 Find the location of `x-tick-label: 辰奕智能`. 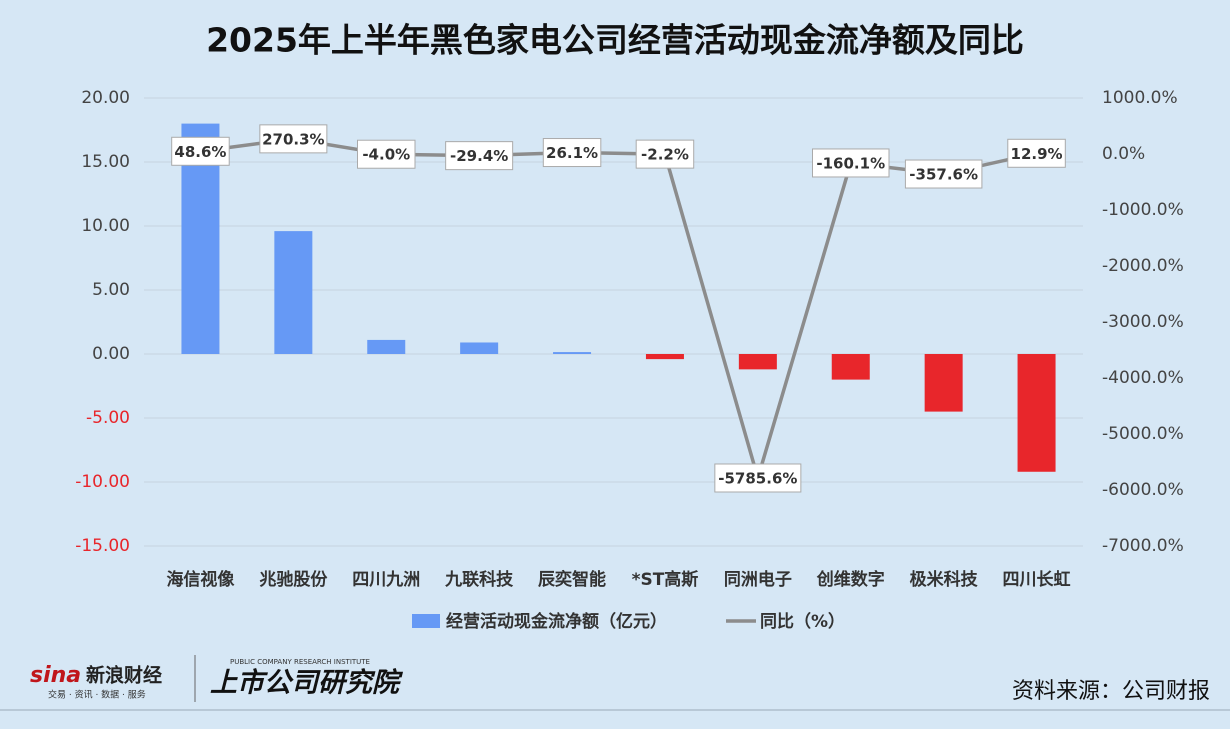

x-tick-label: 辰奕智能 is located at coordinates (572, 579).